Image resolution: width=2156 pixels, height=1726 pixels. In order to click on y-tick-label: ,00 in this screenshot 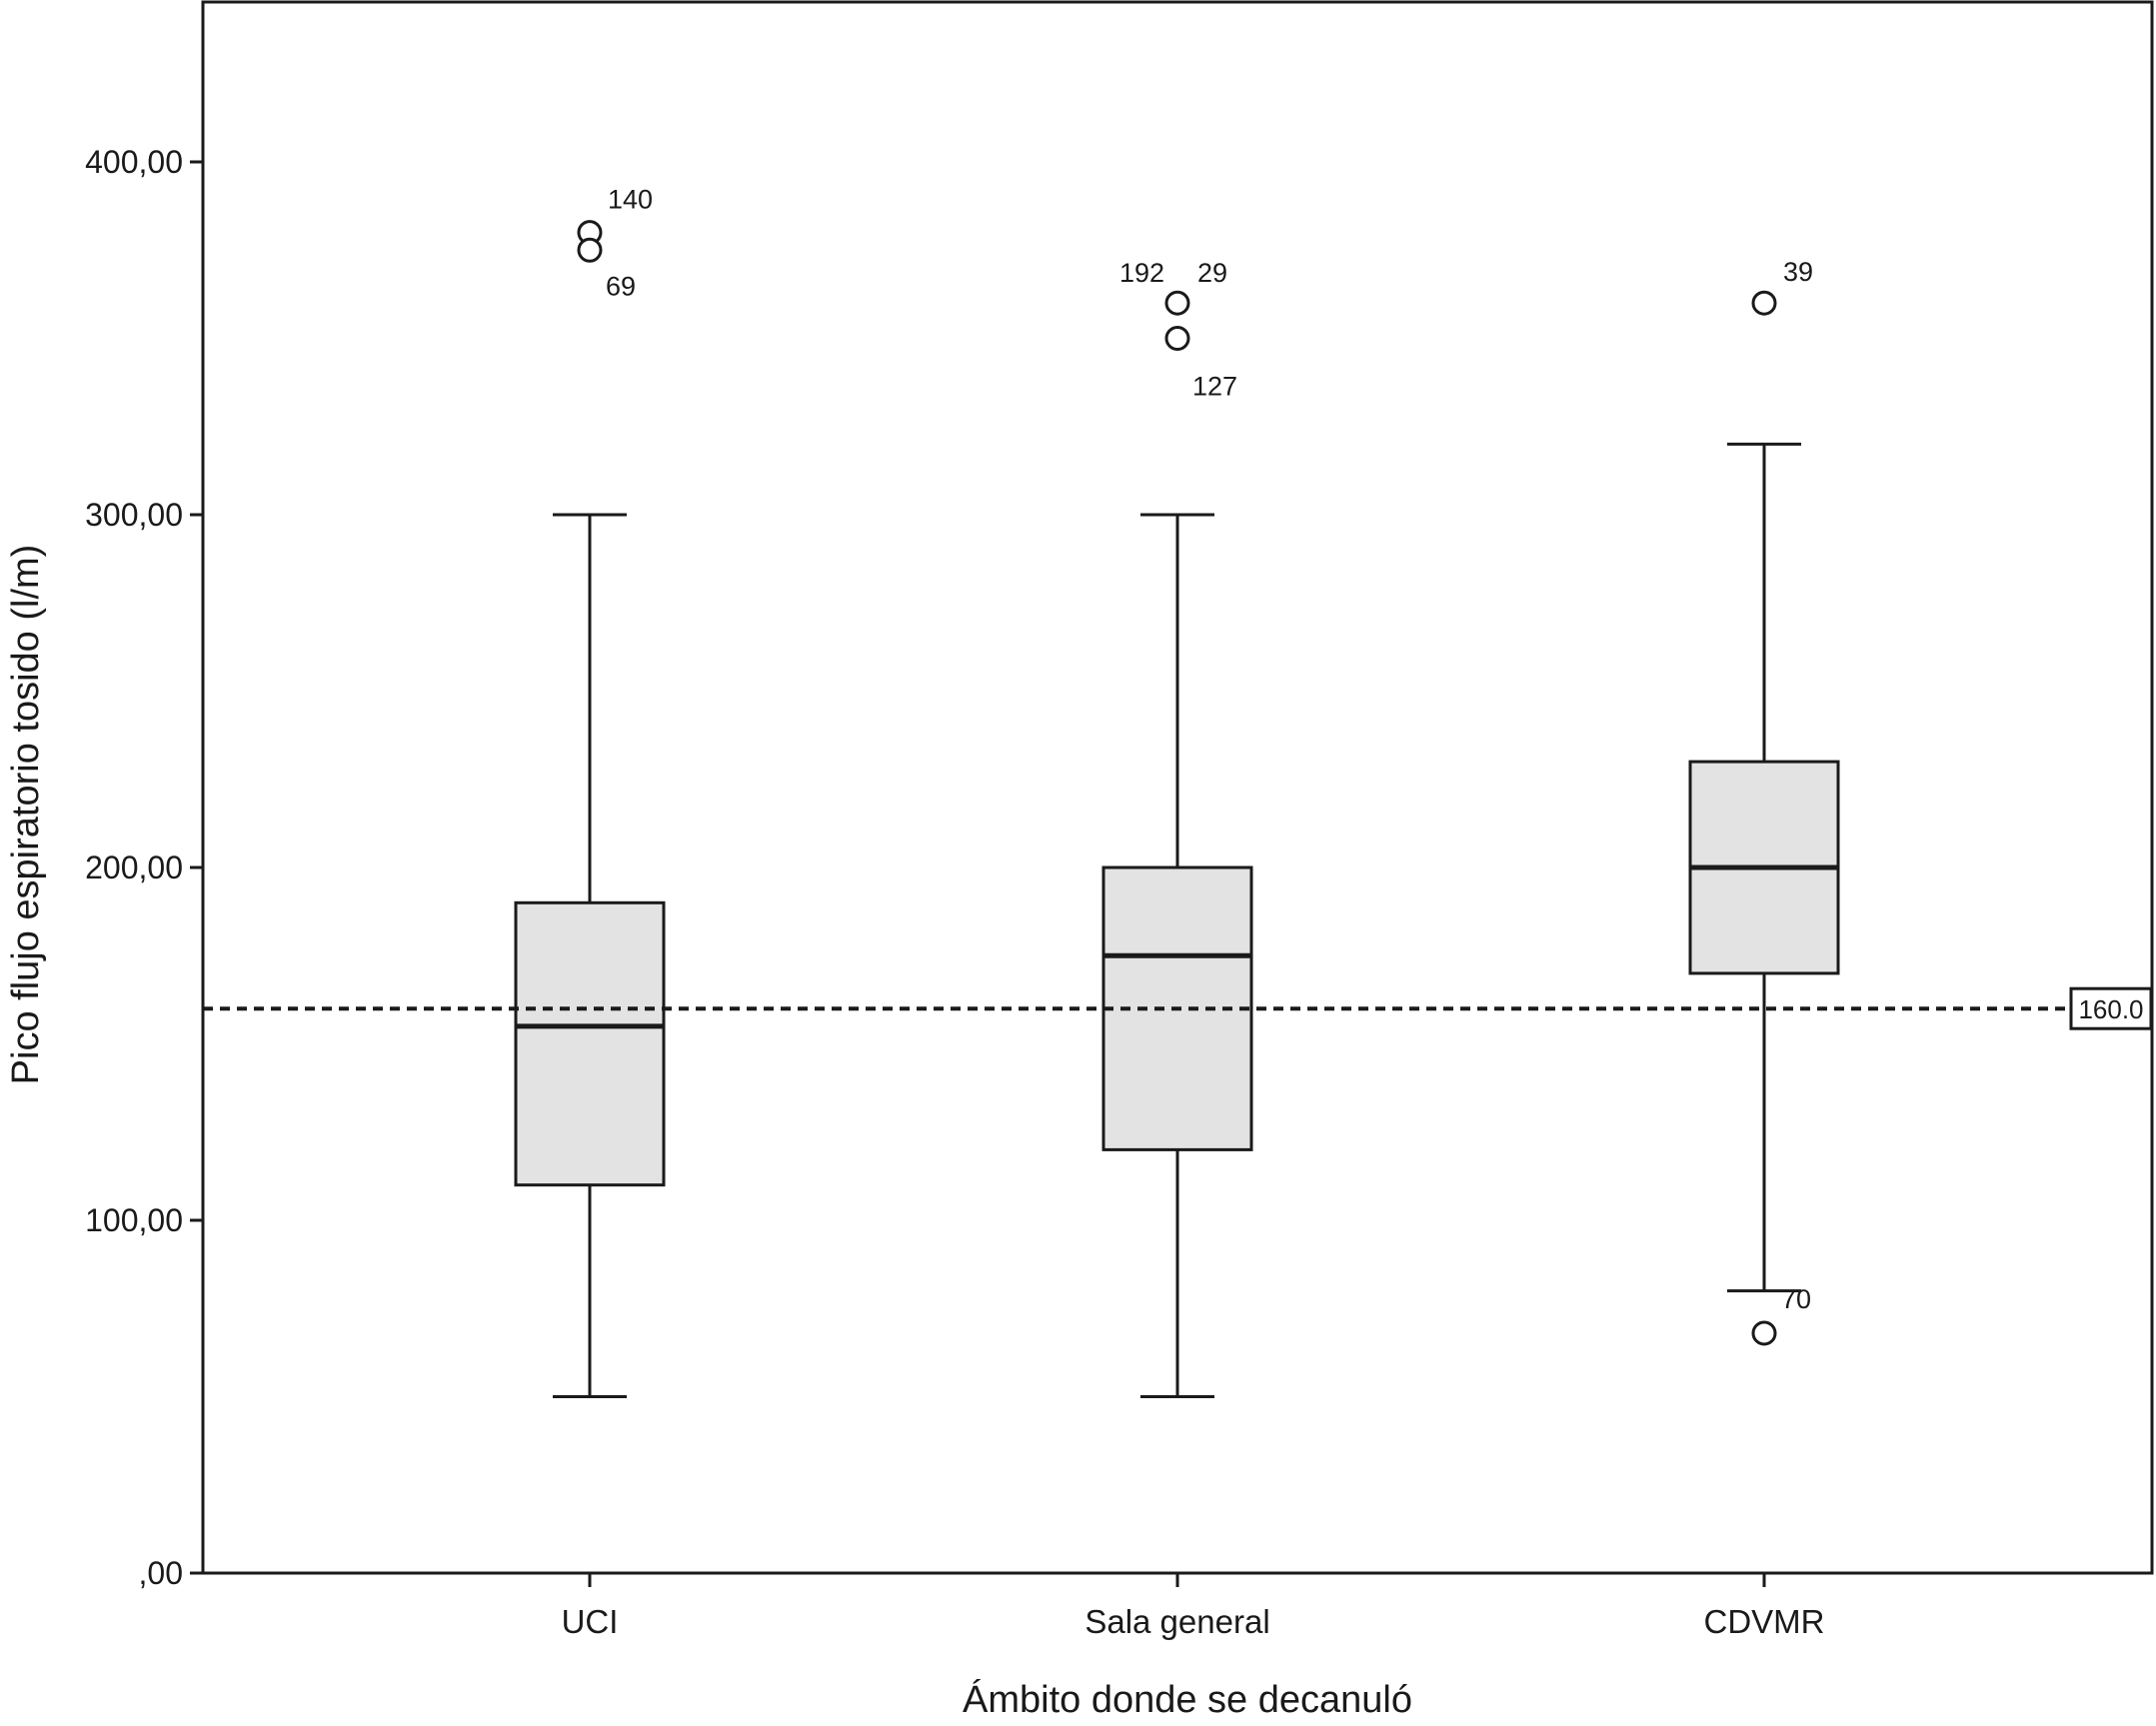, I will do `click(161, 1573)`.